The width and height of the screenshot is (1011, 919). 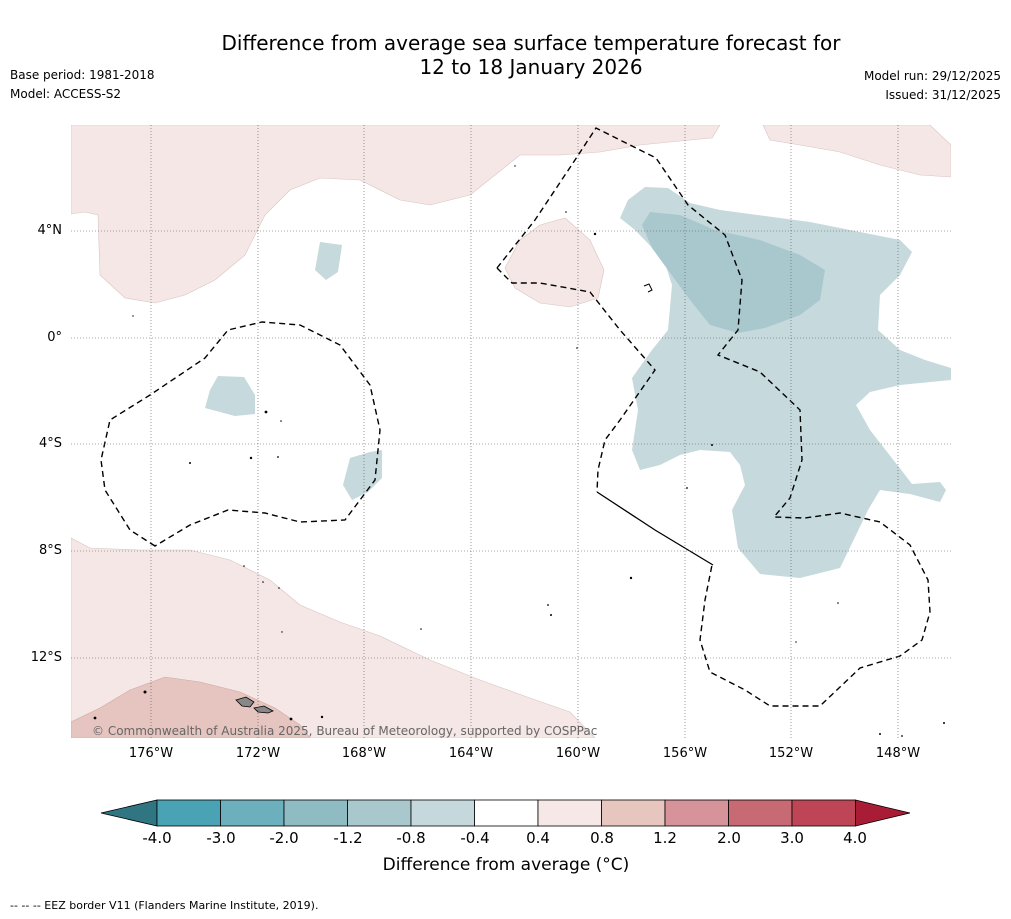 What do you see at coordinates (471, 753) in the screenshot?
I see `lon-label: 164°W` at bounding box center [471, 753].